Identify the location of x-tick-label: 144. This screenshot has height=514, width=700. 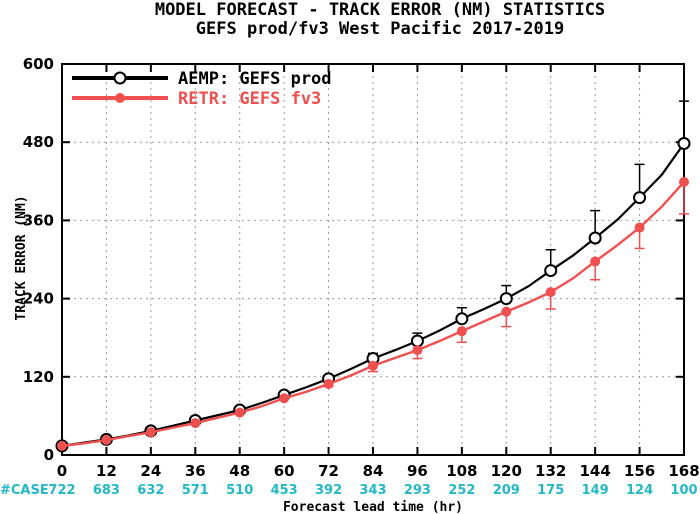
(594, 471).